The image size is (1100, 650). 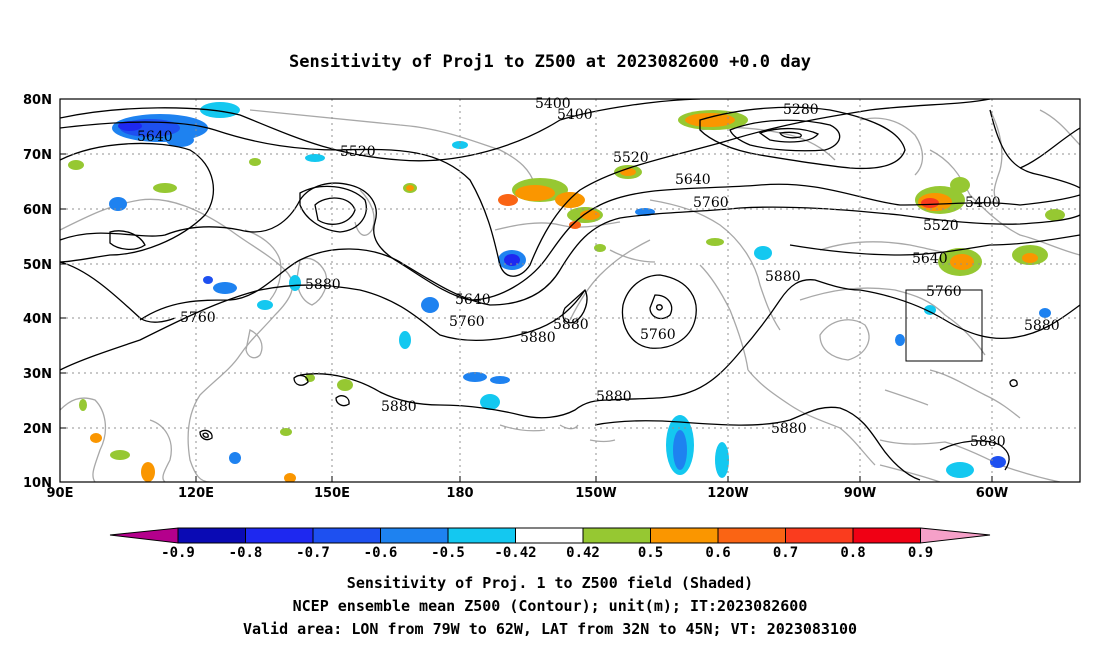 I want to click on lat-label: 30N, so click(x=37, y=374).